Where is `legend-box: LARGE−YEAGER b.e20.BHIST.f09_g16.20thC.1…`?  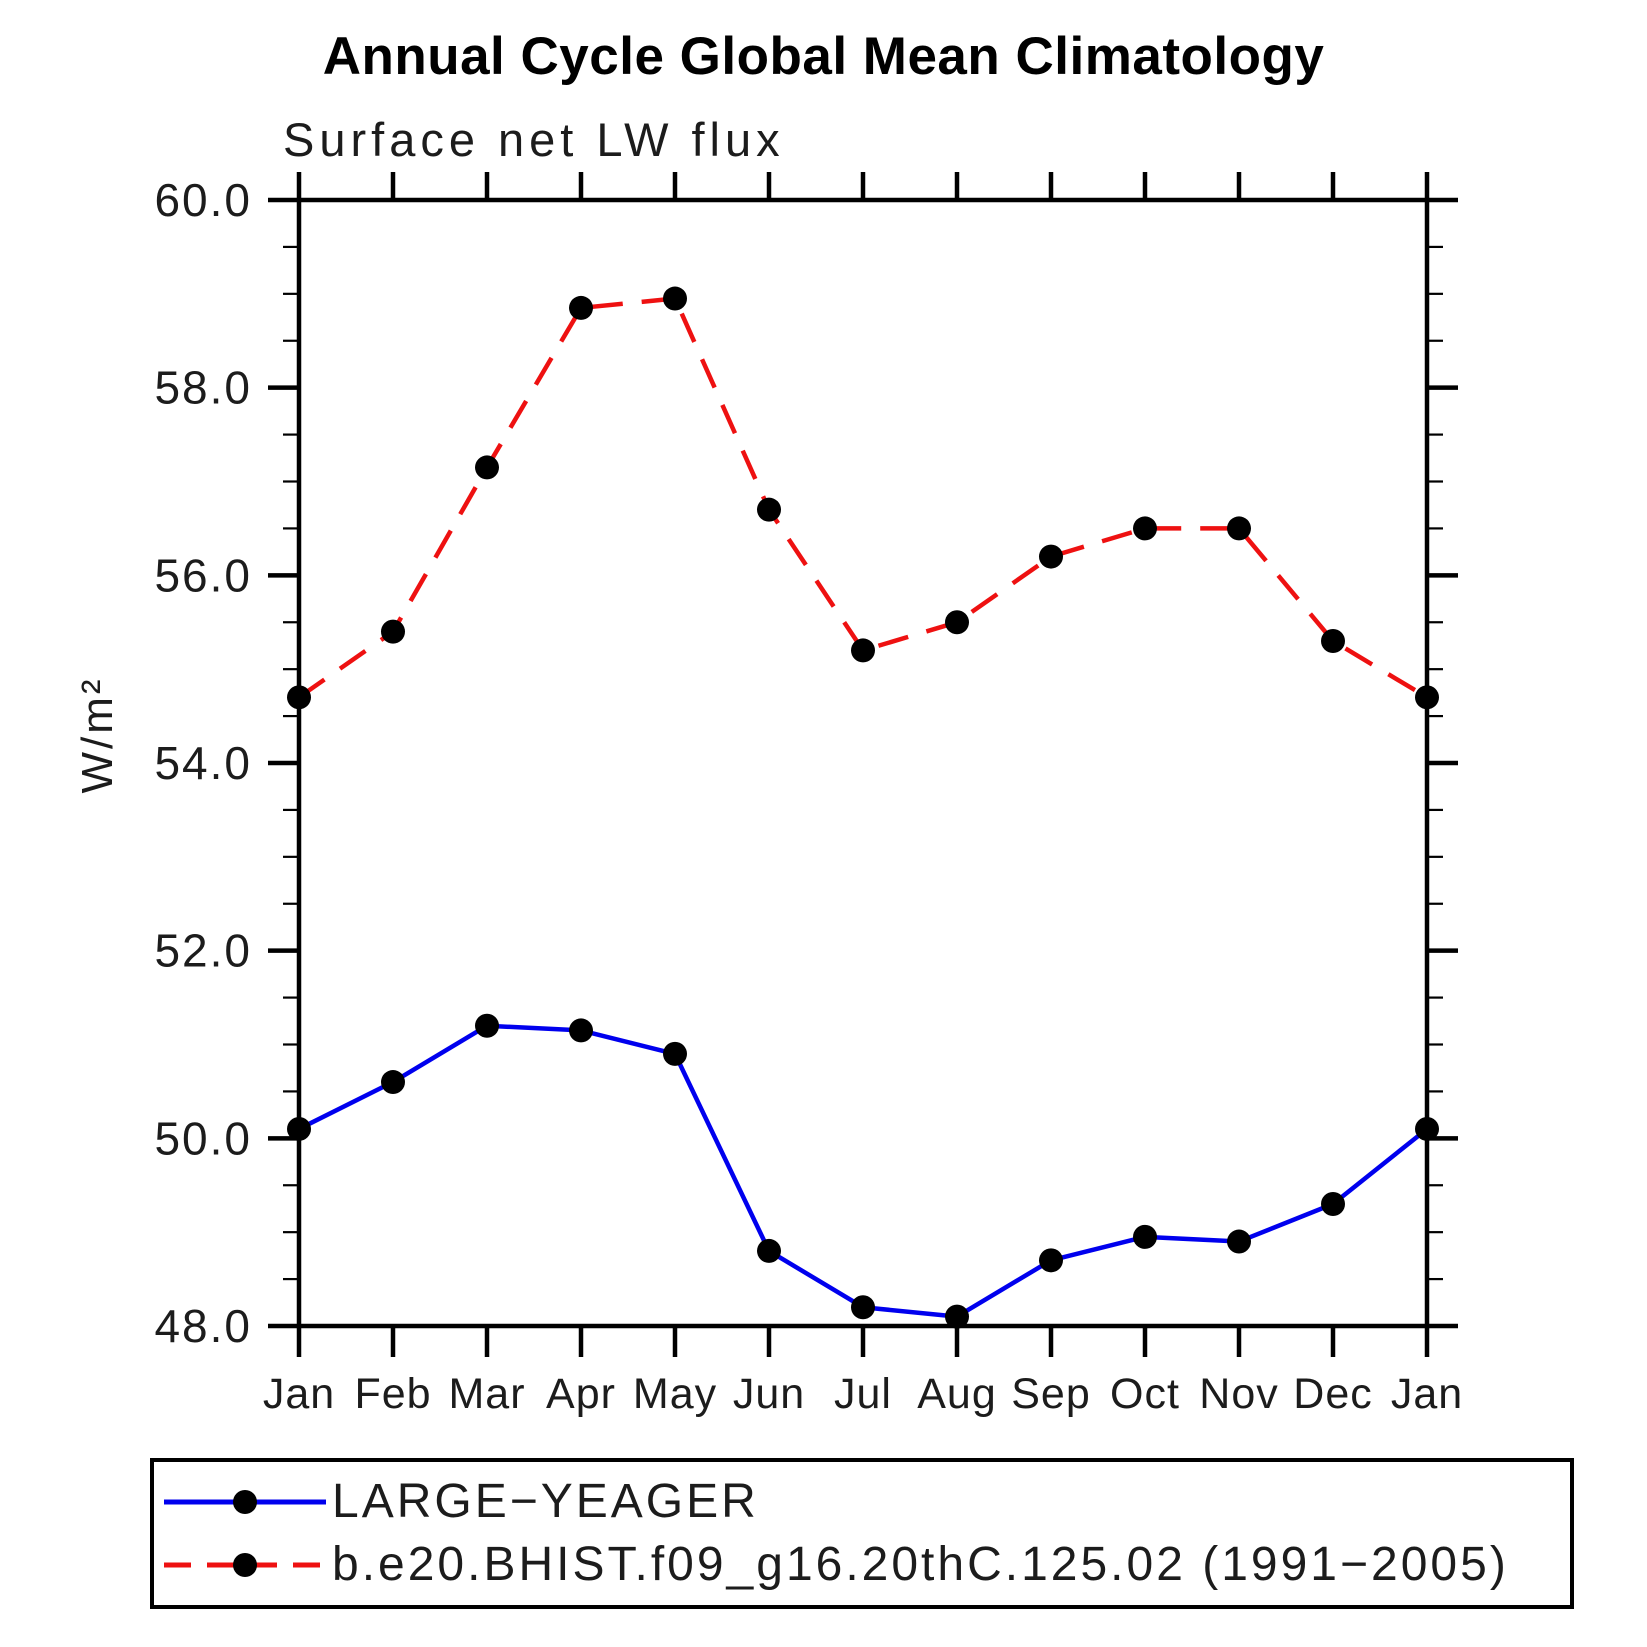
legend-box: LARGE−YEAGER b.e20.BHIST.f09_g16.20thC.1… is located at coordinates (862, 1533).